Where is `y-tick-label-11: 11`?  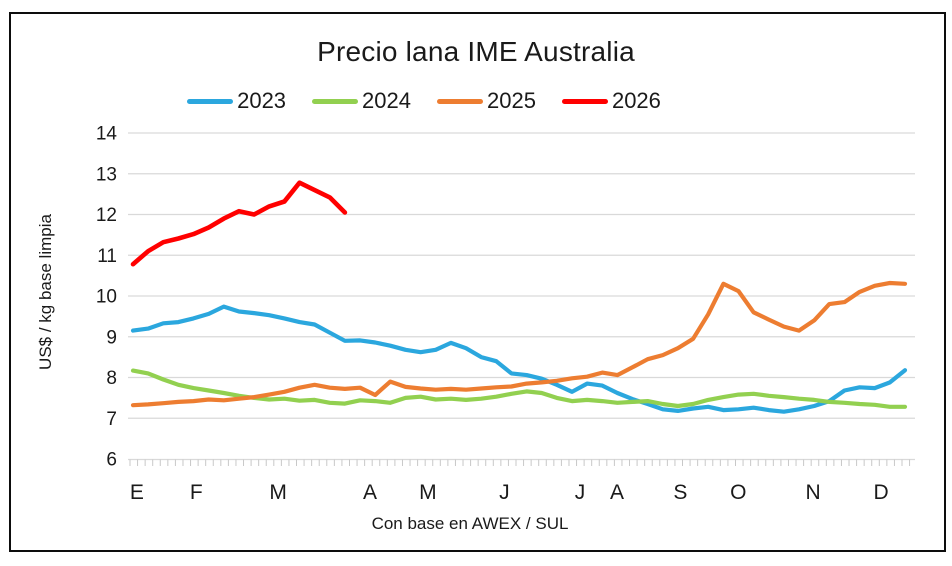
y-tick-label-11: 11 is located at coordinates (107, 256).